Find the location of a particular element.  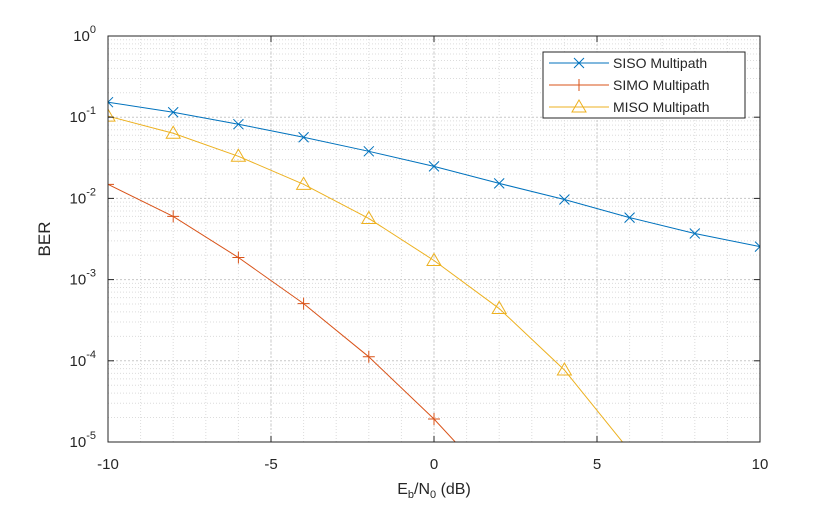

y-tick-exponent: -4 is located at coordinates (91, 355).